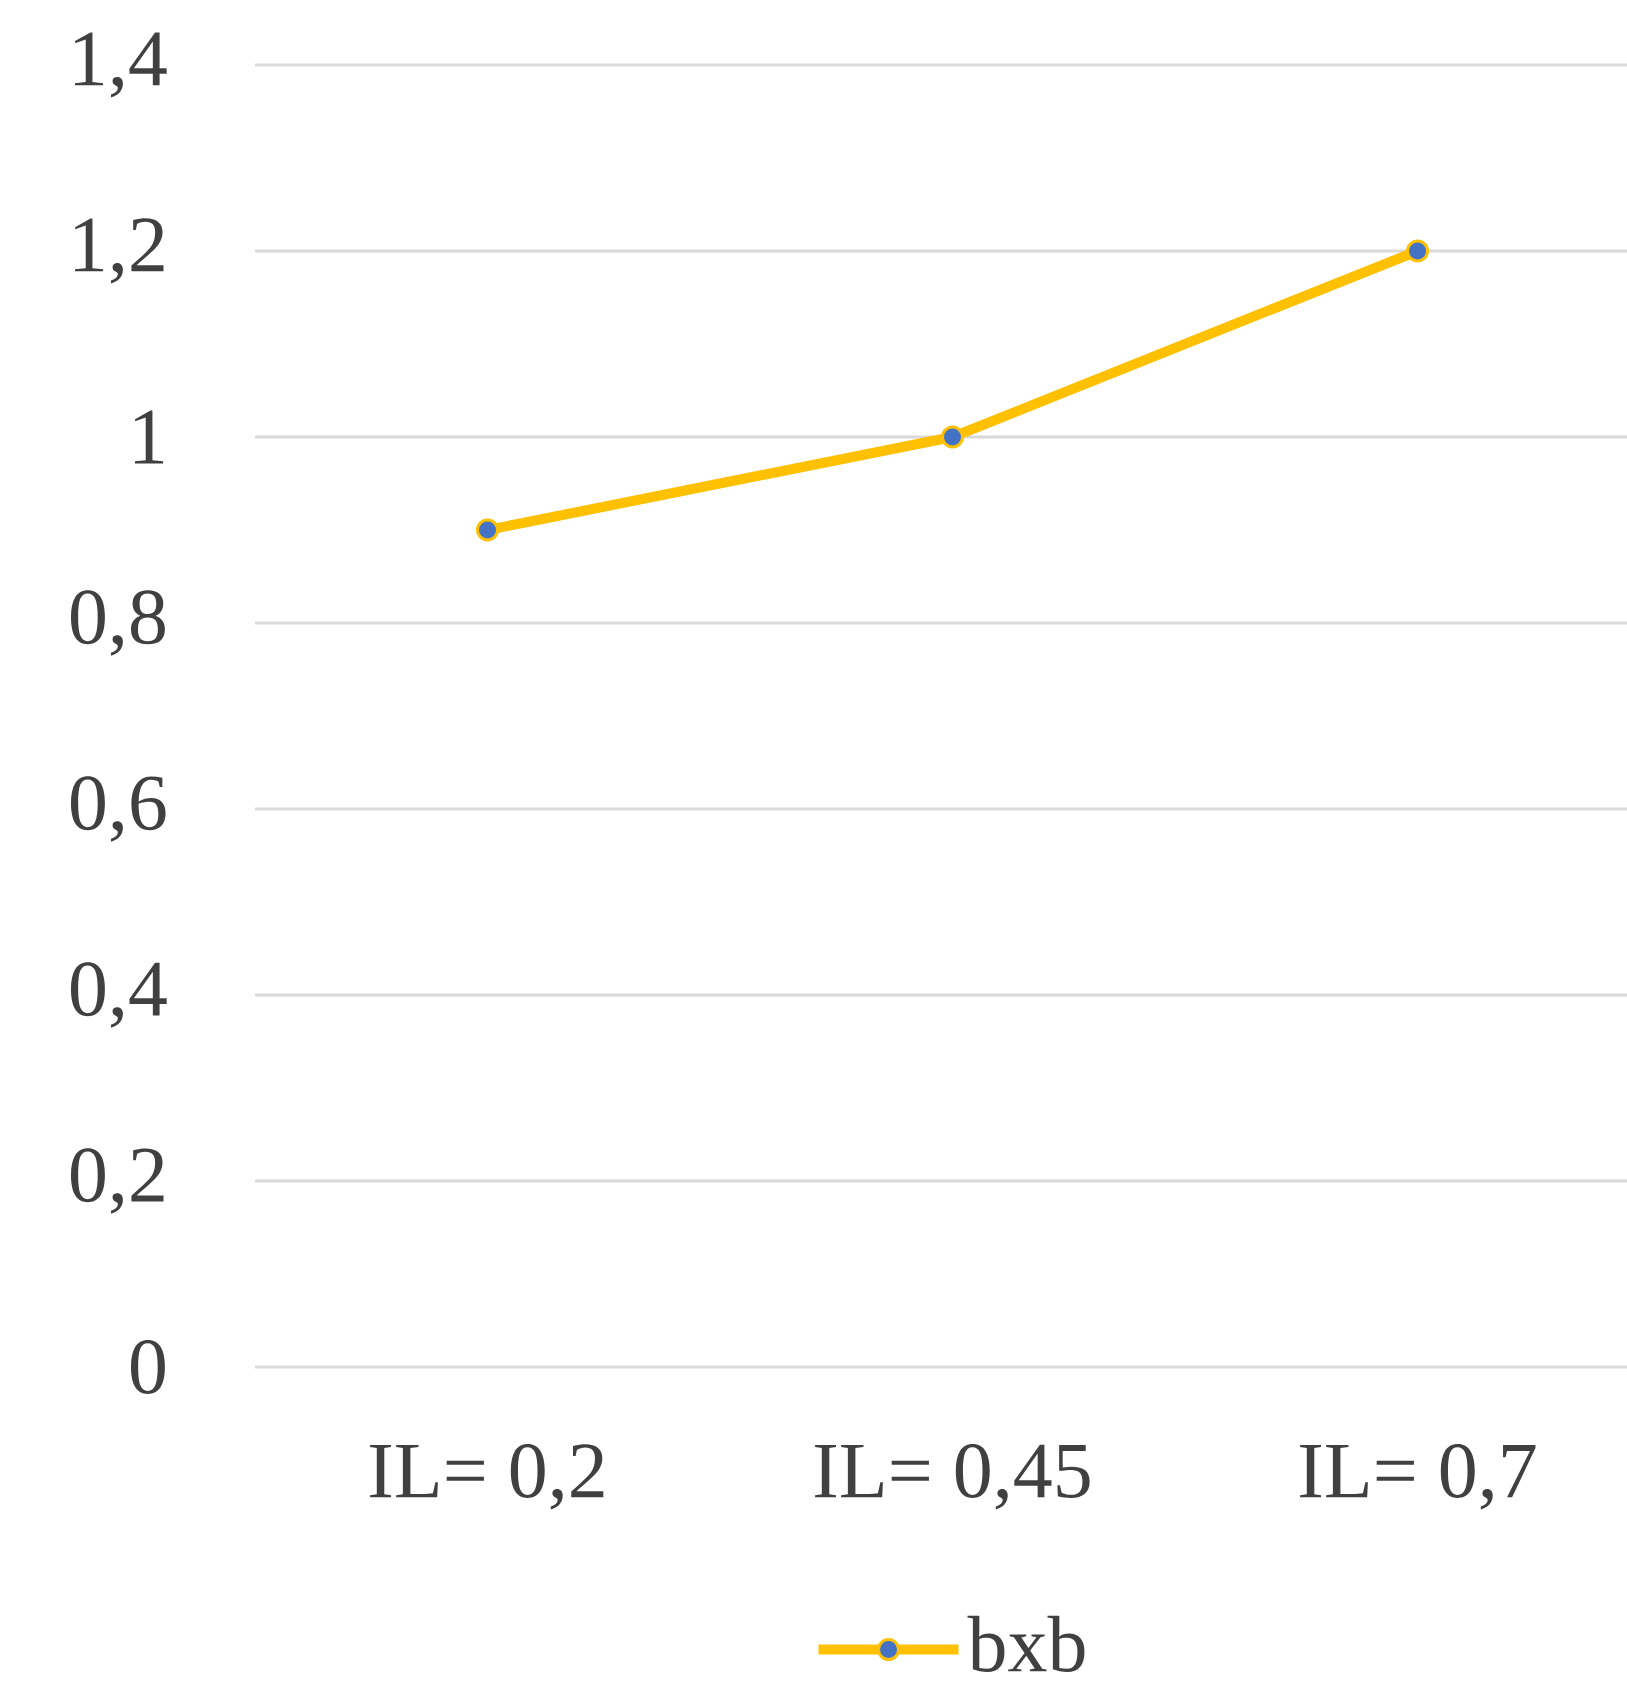  I want to click on legend-label: bxb, so click(1026, 1644).